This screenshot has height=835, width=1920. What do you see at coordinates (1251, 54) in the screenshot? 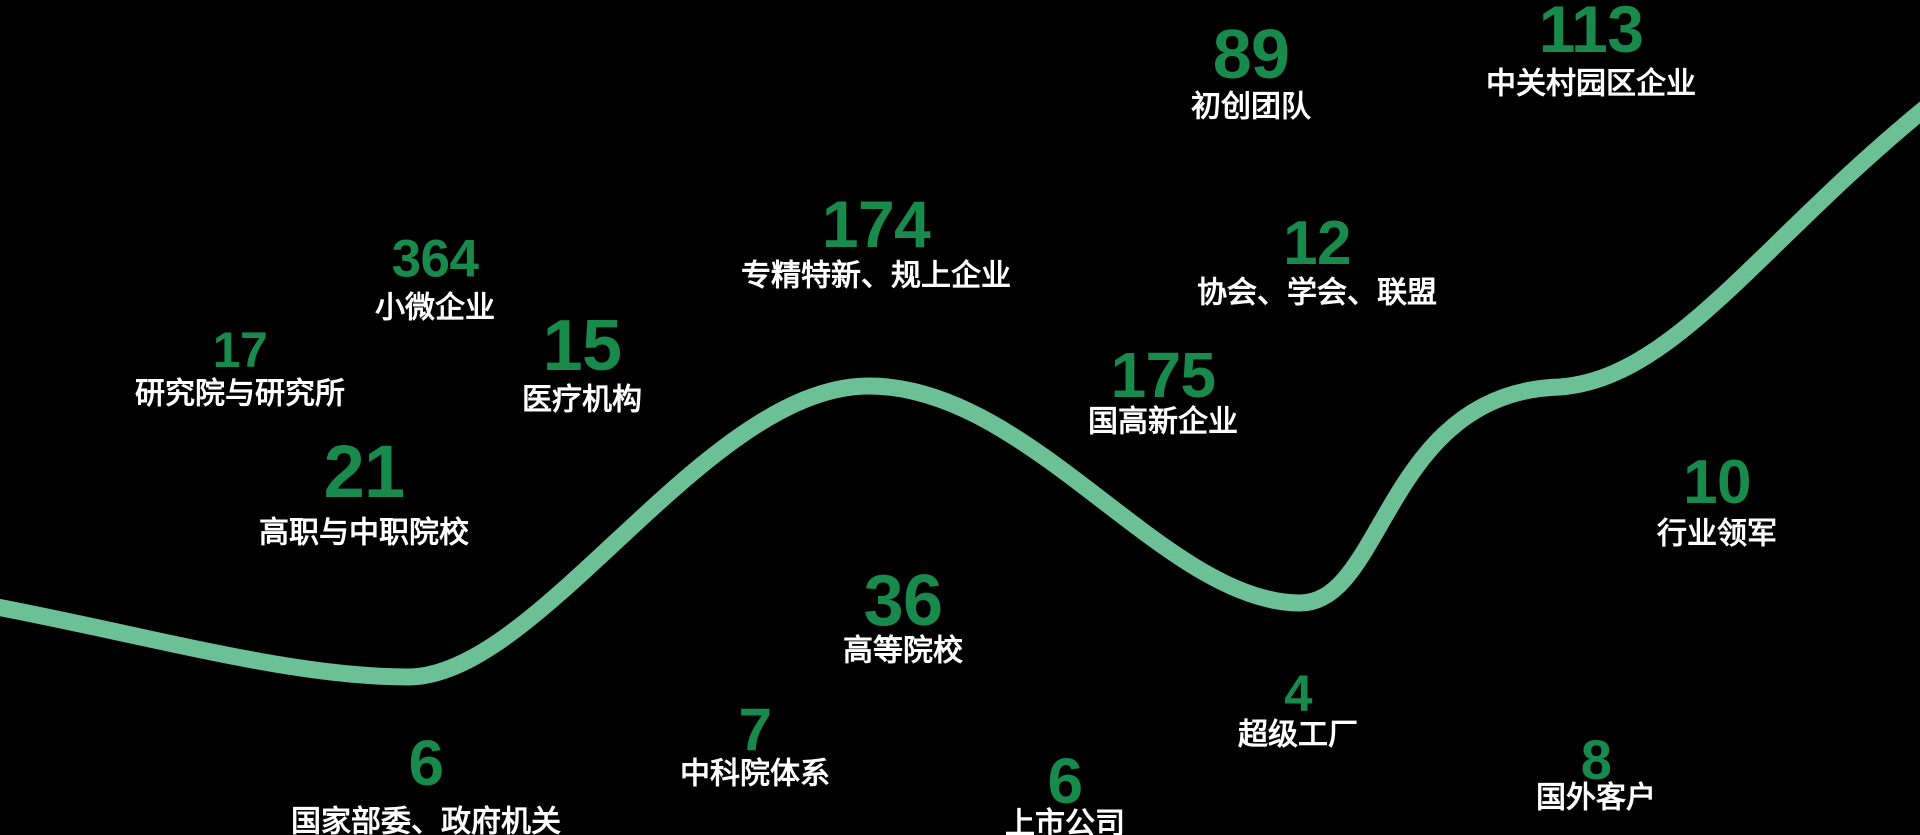
I see `stat-value: 89` at bounding box center [1251, 54].